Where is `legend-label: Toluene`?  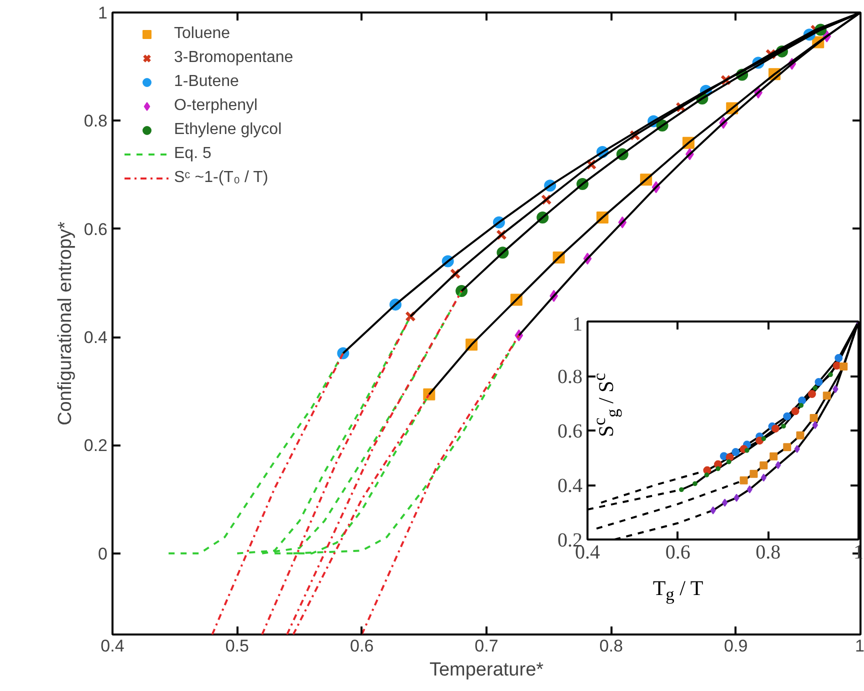 legend-label: Toluene is located at coordinates (202, 34).